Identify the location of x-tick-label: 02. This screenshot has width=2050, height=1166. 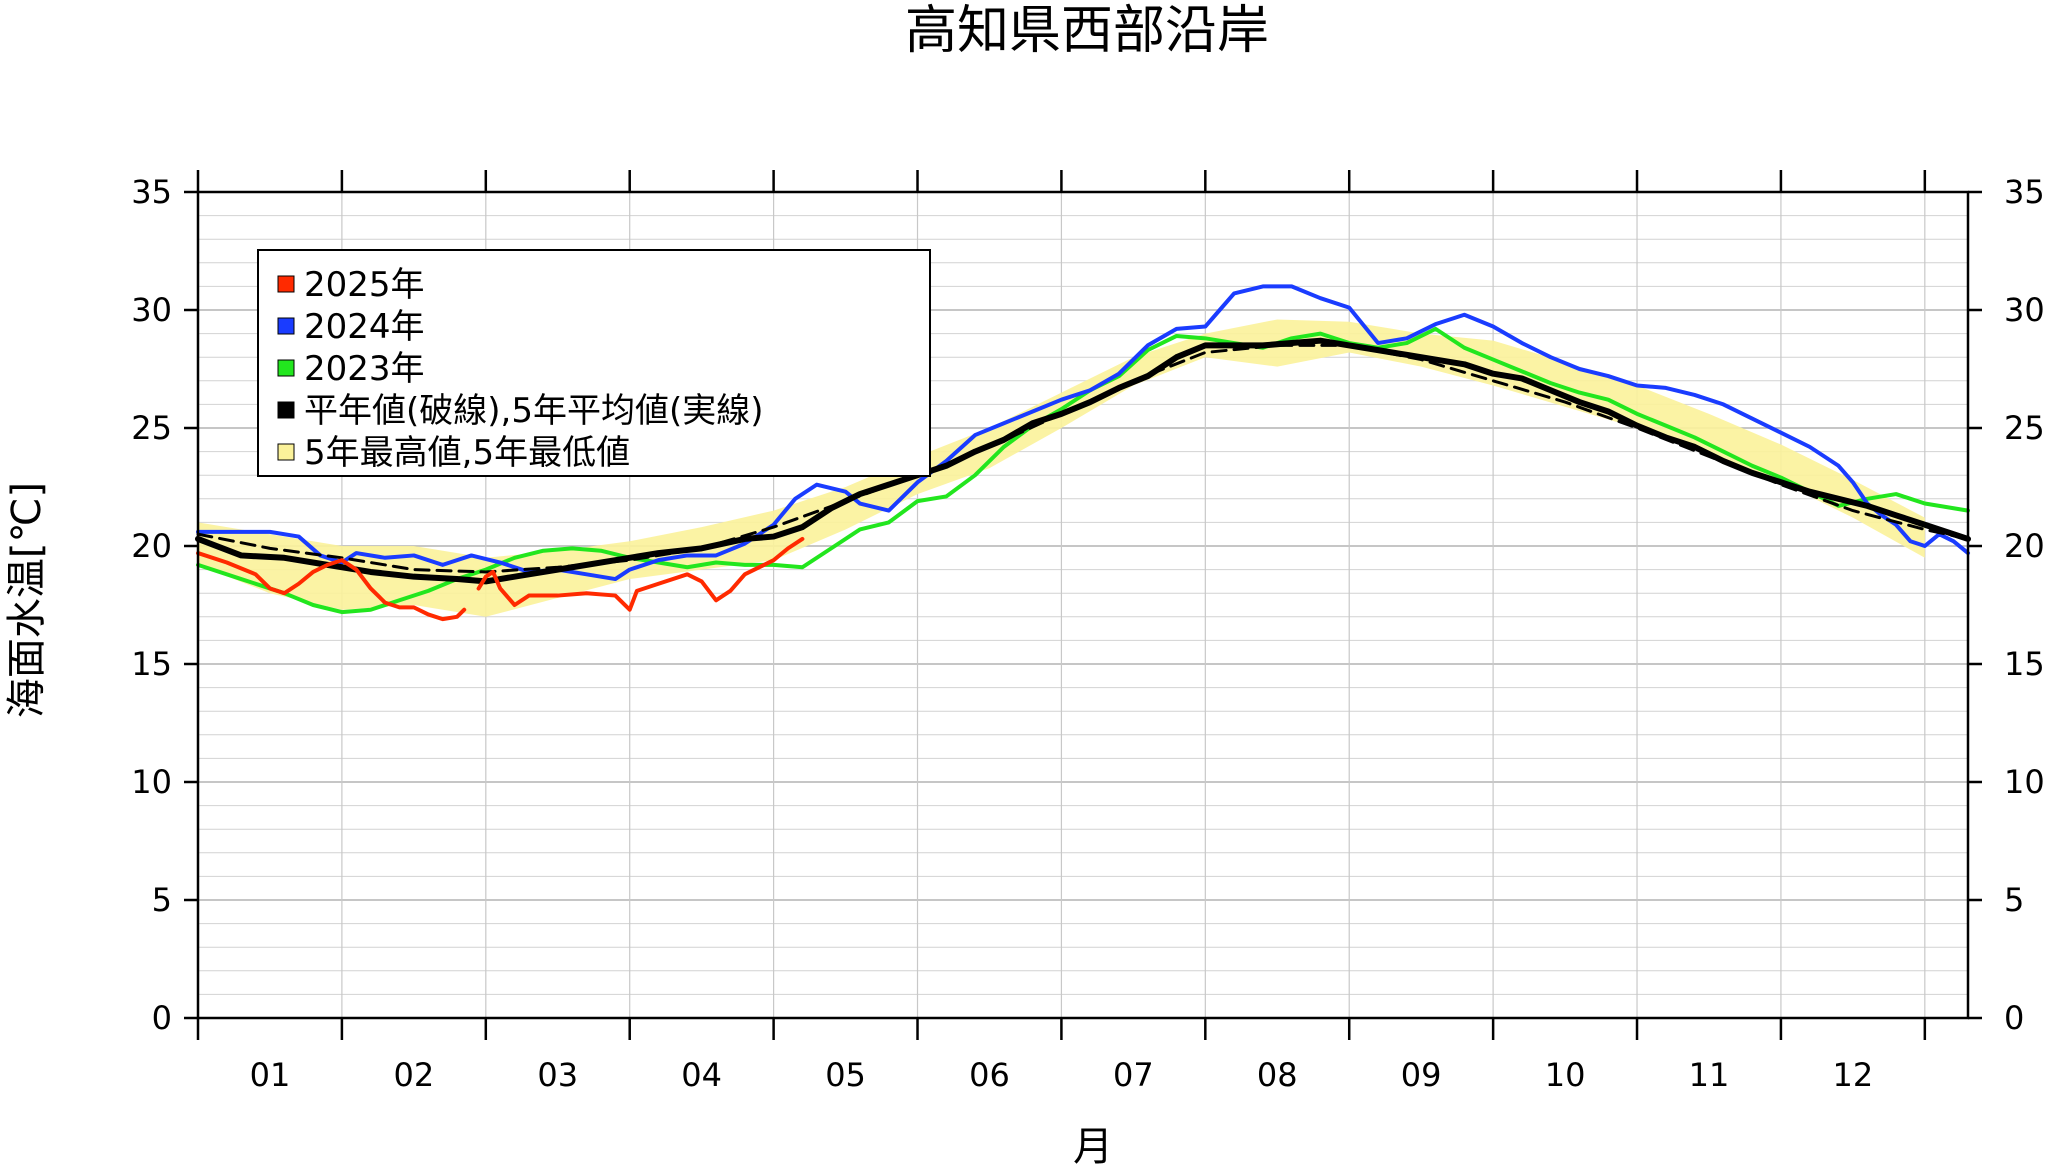
(413, 1075).